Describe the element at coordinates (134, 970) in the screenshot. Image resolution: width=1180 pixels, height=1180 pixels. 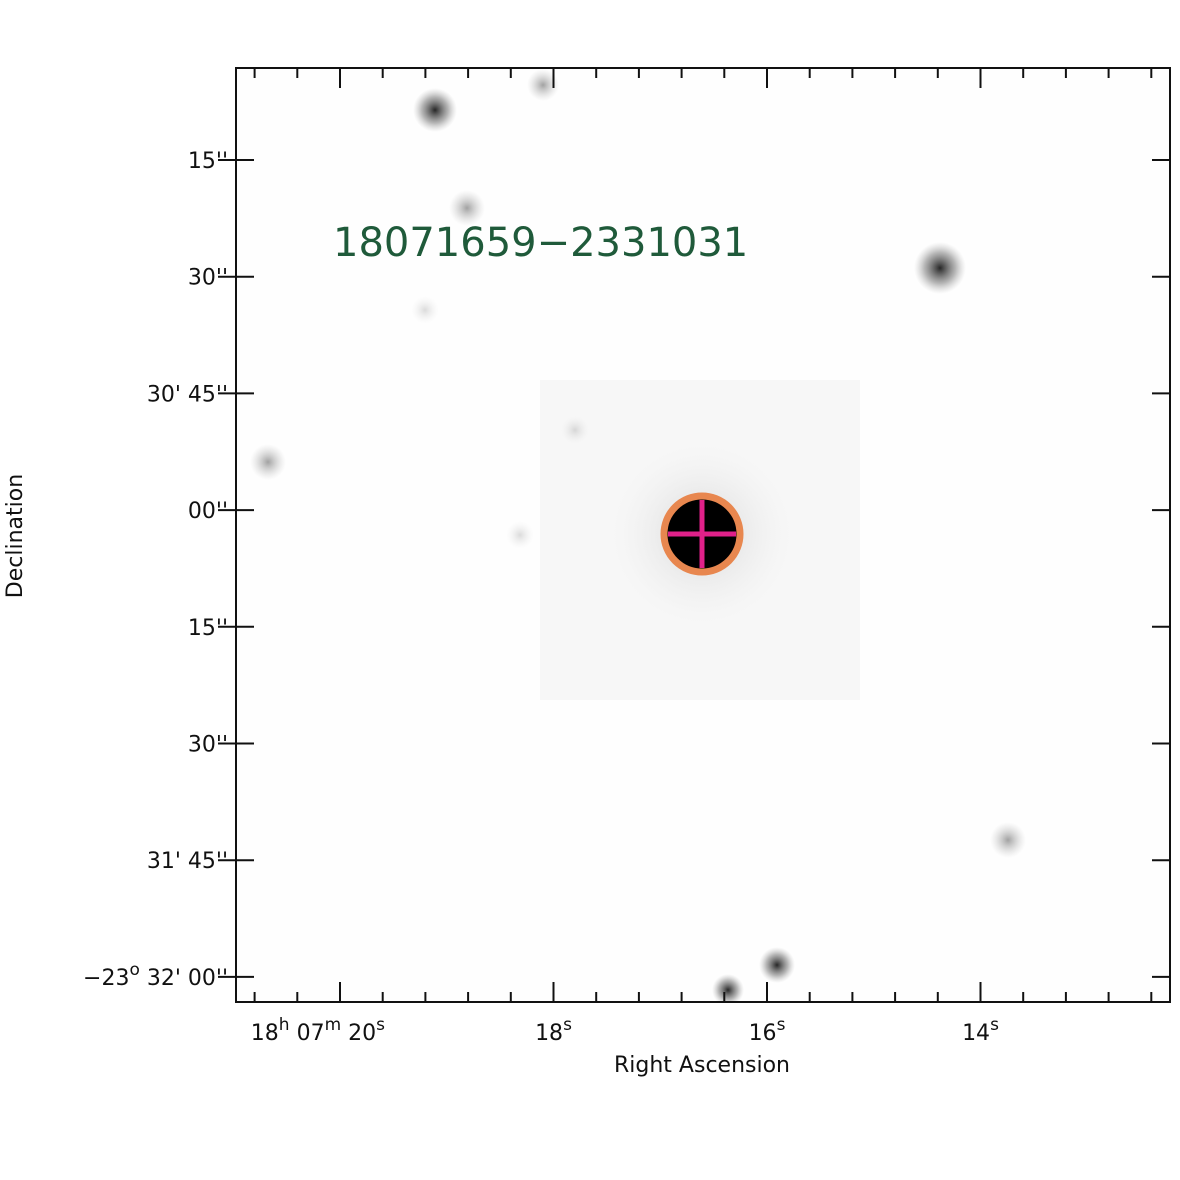
I see `superscript: o` at that location.